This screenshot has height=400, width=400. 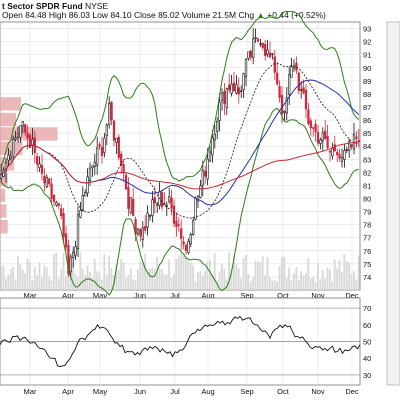 What do you see at coordinates (246, 391) in the screenshot?
I see `month-tick-label: Sep` at bounding box center [246, 391].